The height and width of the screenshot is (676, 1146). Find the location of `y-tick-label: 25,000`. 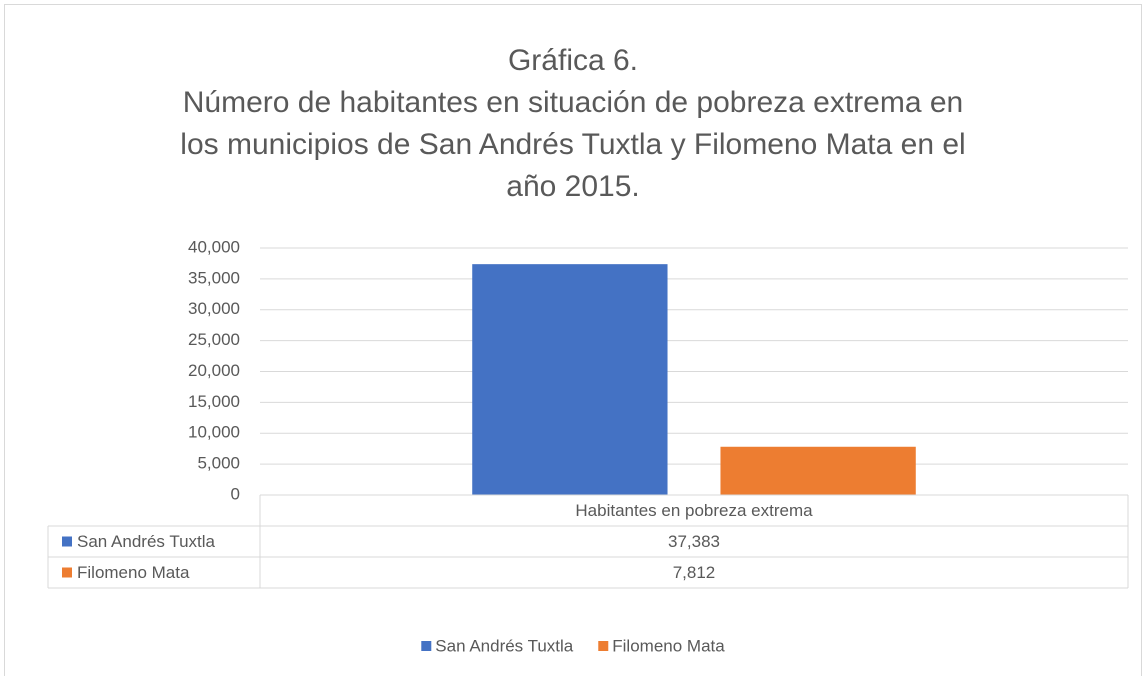

y-tick-label: 25,000 is located at coordinates (214, 339).